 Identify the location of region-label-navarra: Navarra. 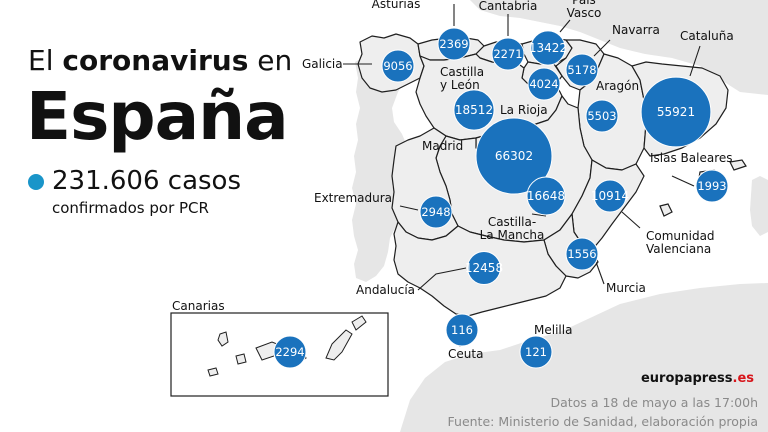
(636, 30).